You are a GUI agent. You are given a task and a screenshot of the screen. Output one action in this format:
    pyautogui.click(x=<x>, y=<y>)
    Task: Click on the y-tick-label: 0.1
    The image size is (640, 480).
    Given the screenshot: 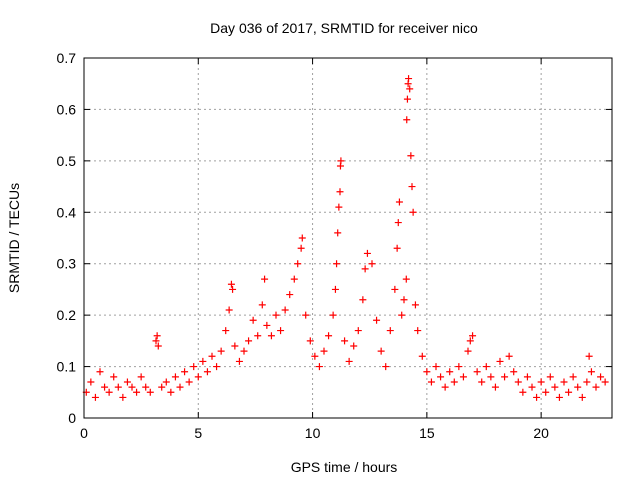 What is the action you would take?
    pyautogui.click(x=67, y=367)
    